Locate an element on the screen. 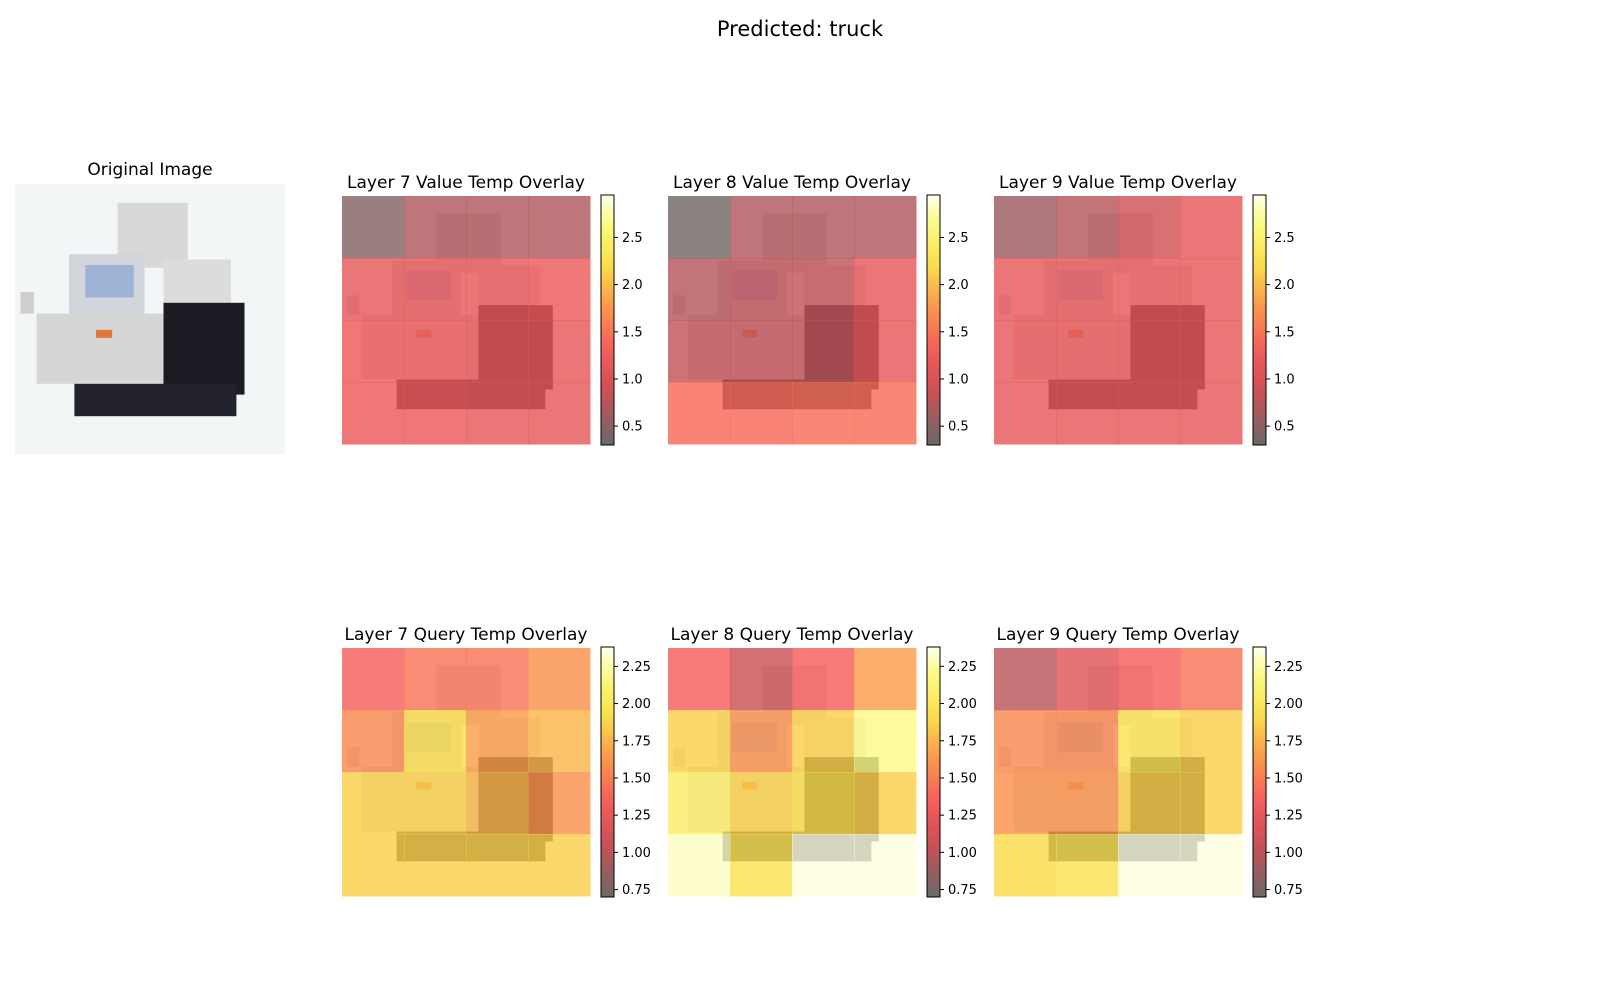  layer7-query-colorbar-tick-label: 0.75 is located at coordinates (636, 890).